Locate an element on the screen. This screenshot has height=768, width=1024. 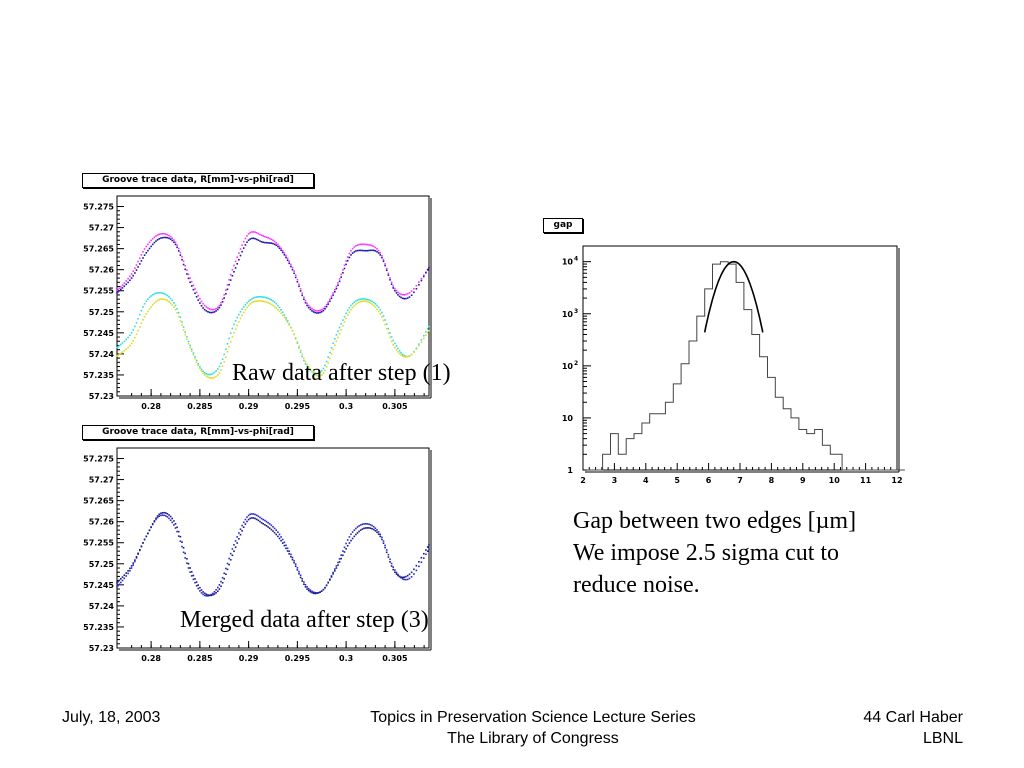
x-tick-label: 9 is located at coordinates (803, 480).